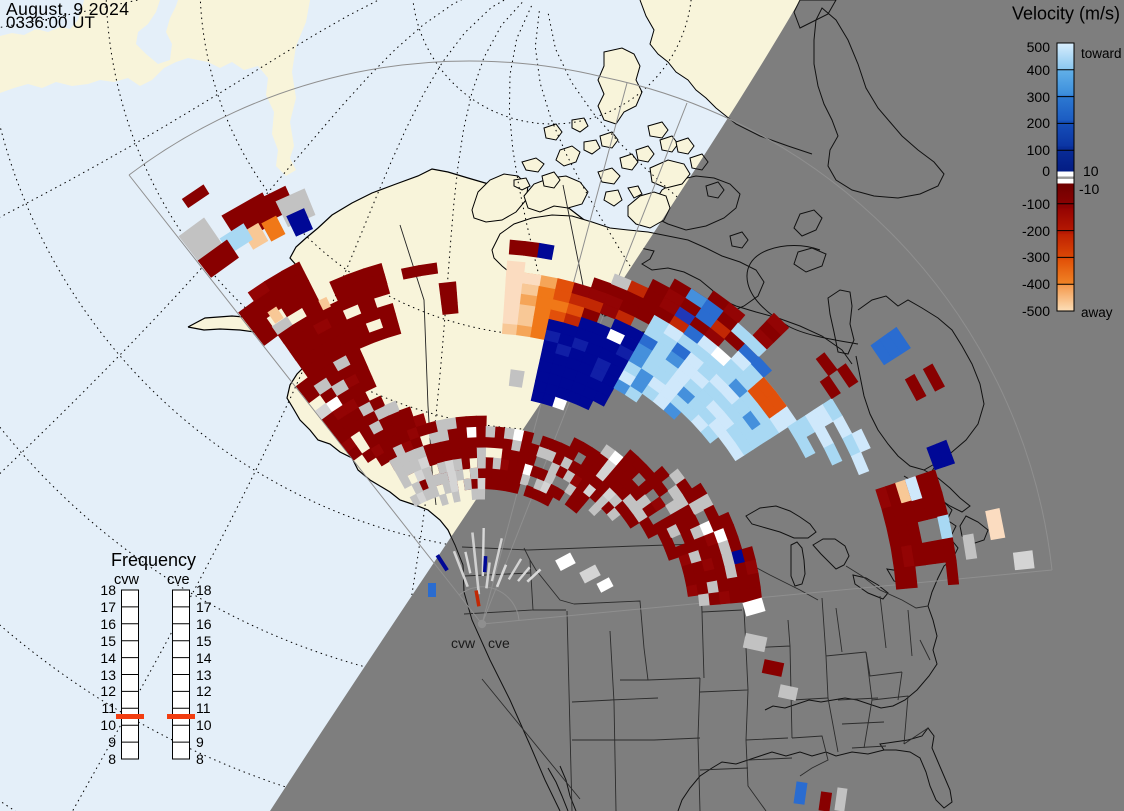  I want to click on svg-text: 300, so click(1039, 97).